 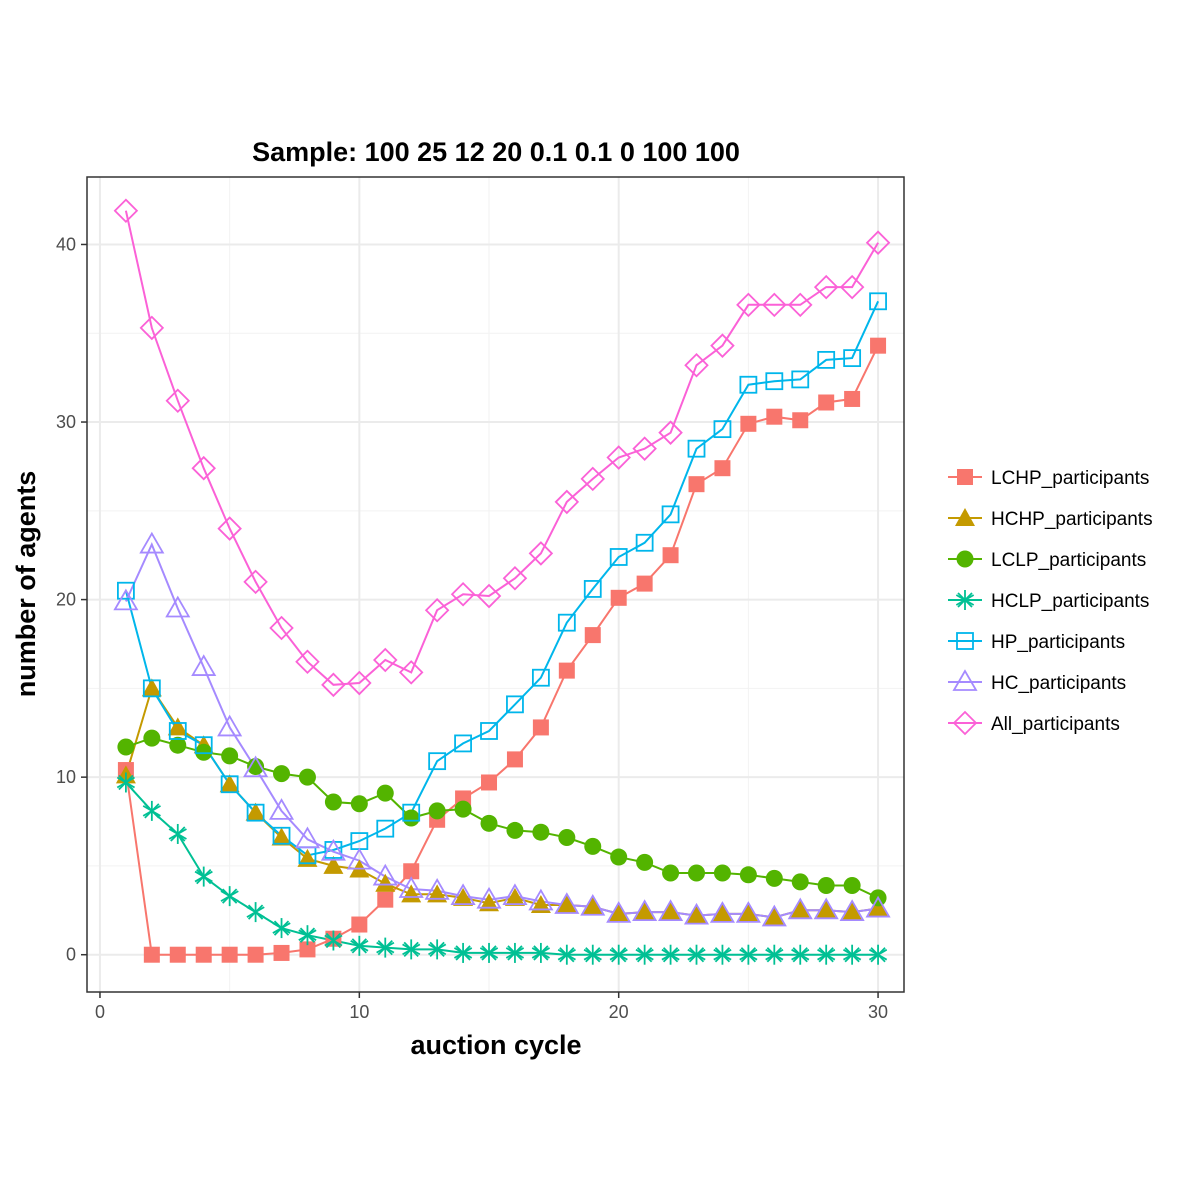 What do you see at coordinates (619, 1012) in the screenshot?
I see `x-tick-label: 20` at bounding box center [619, 1012].